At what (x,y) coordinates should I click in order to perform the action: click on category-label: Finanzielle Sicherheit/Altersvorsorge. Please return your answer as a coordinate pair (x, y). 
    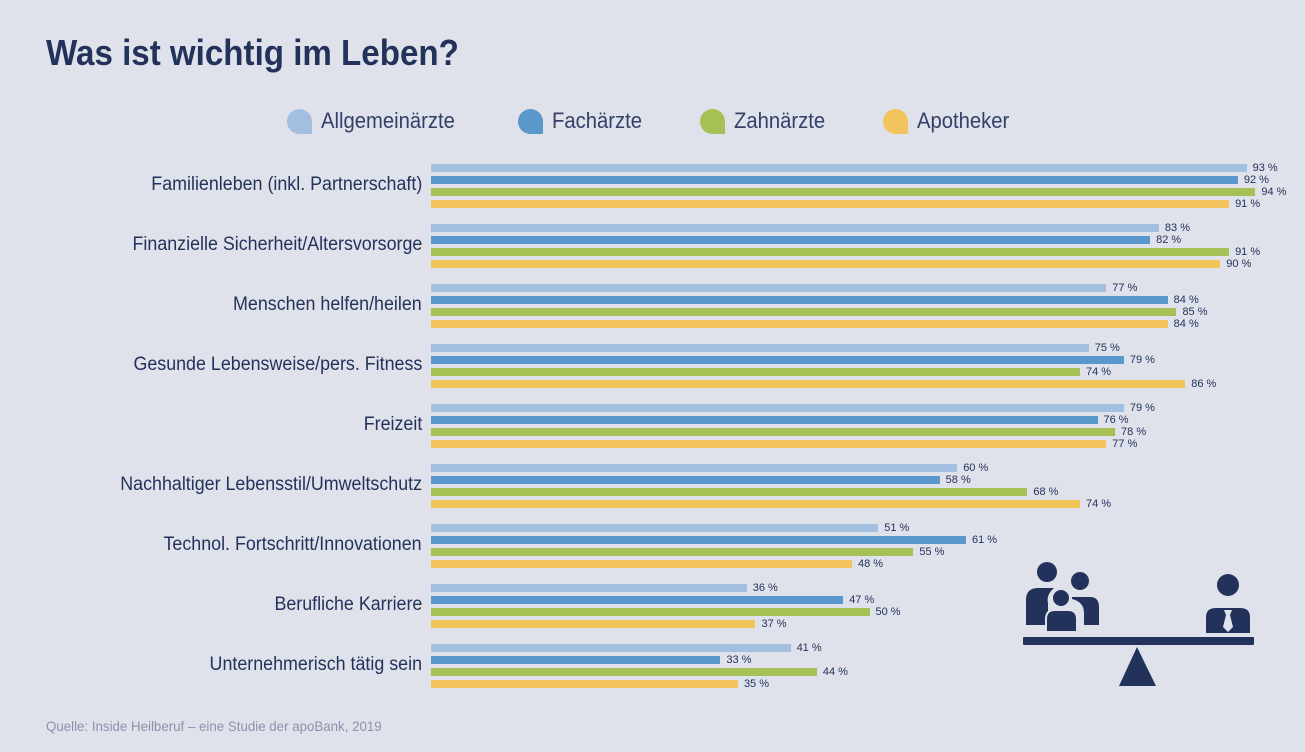
    Looking at the image, I should click on (277, 244).